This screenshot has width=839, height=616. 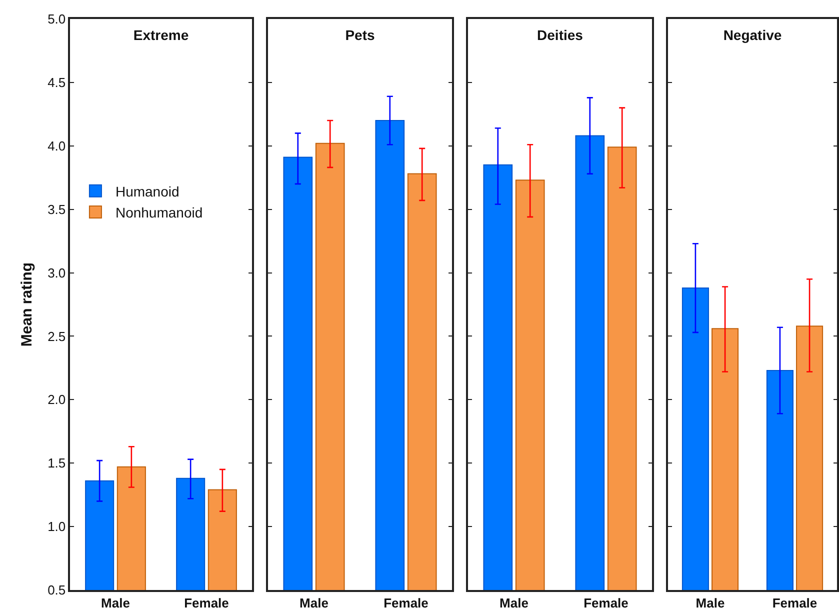 What do you see at coordinates (57, 463) in the screenshot?
I see `y-tick-label: 1.5` at bounding box center [57, 463].